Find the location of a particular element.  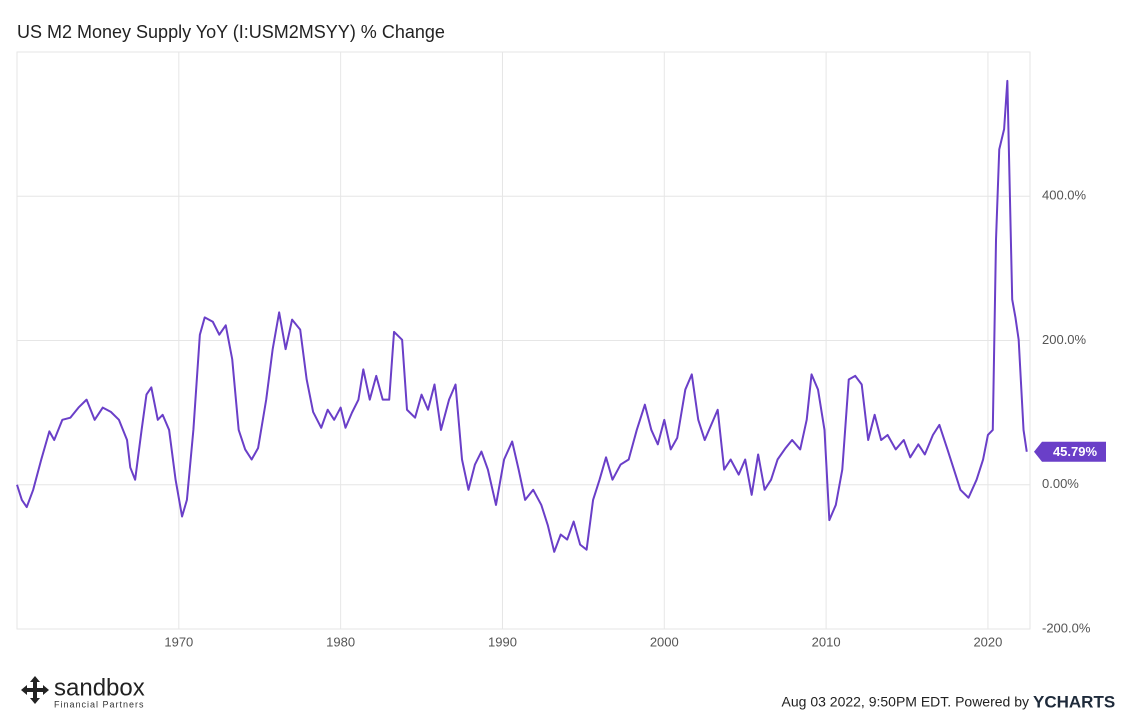

x-tick-label: 1970 is located at coordinates (178, 641).